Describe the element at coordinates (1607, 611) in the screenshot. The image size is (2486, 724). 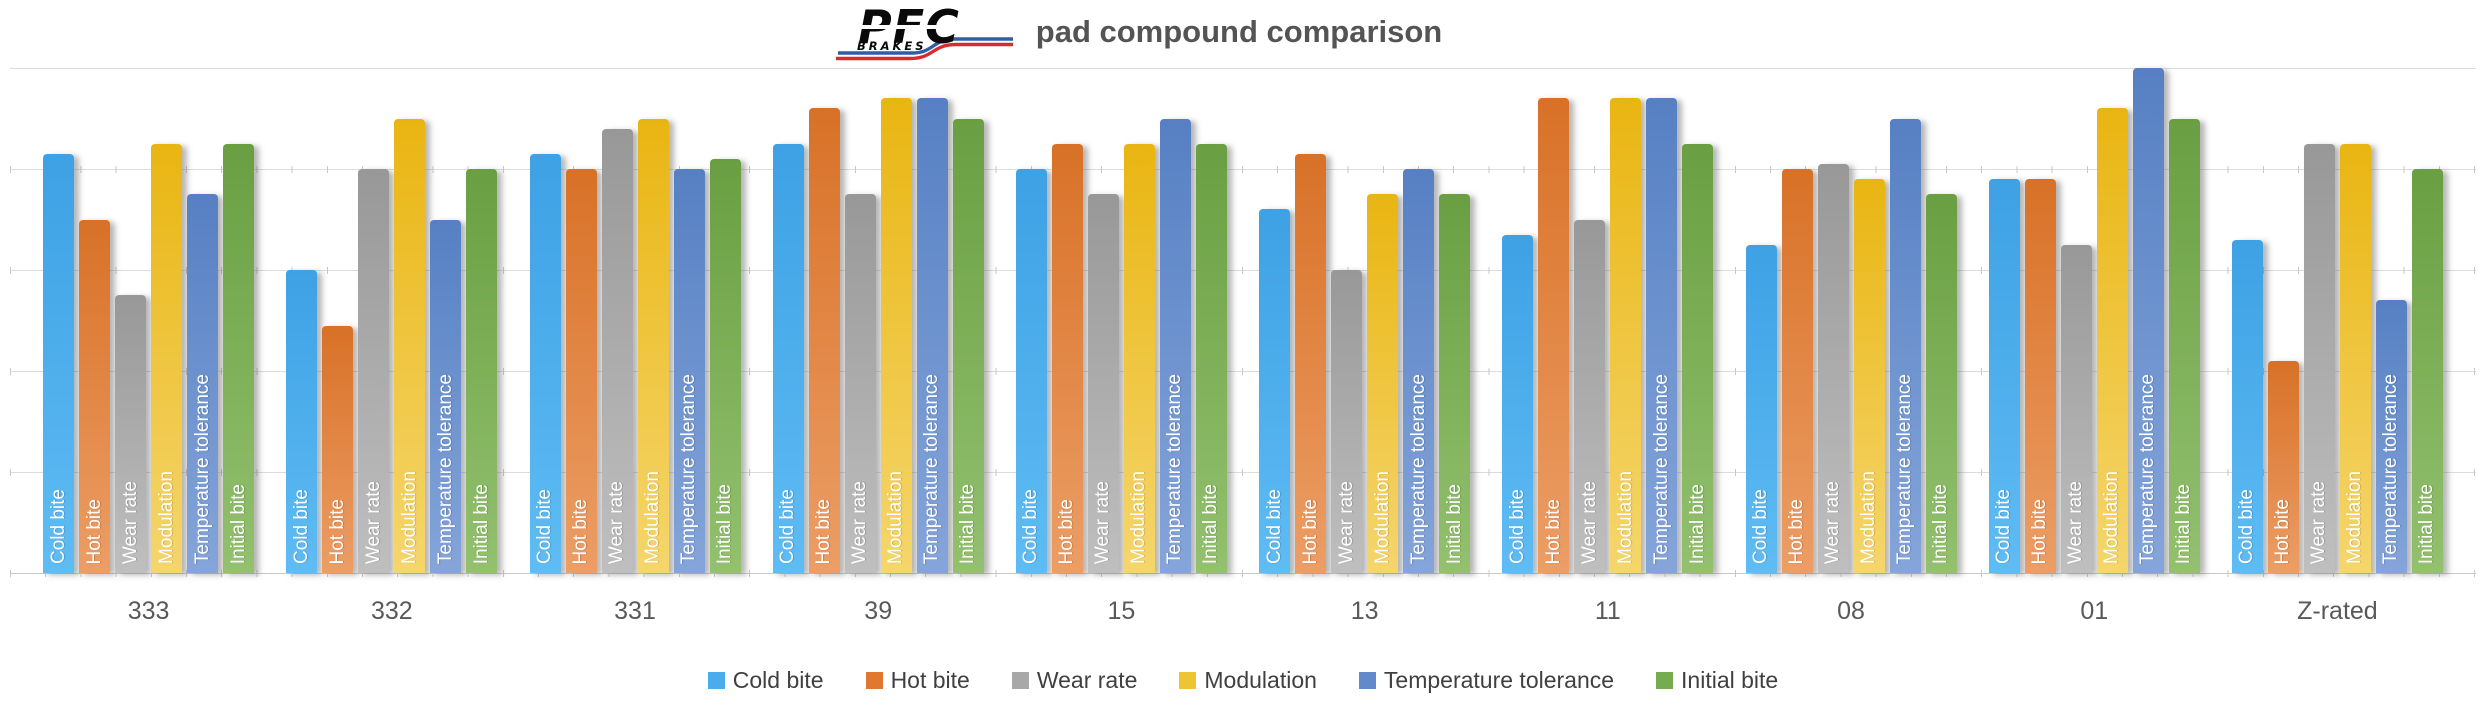
I see `category-label-11: 11` at that location.